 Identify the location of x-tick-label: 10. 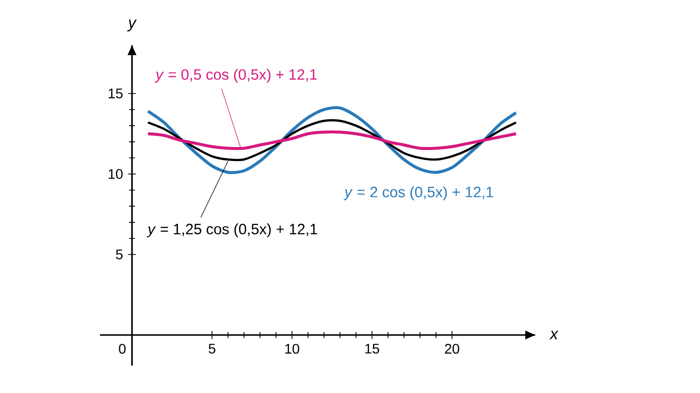
(292, 349).